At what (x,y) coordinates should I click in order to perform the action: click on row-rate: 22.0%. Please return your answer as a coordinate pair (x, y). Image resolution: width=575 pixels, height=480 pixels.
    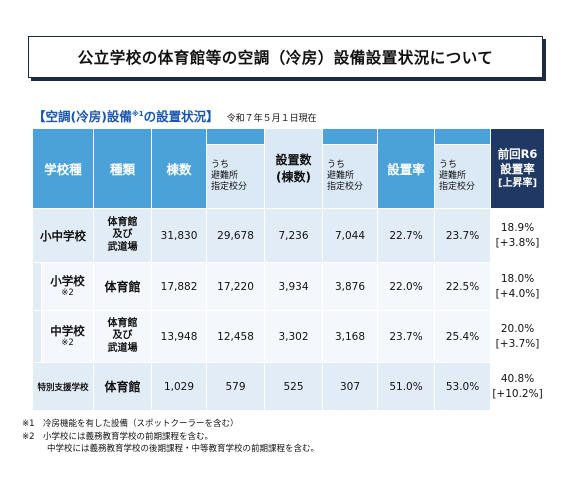
    Looking at the image, I should click on (406, 286).